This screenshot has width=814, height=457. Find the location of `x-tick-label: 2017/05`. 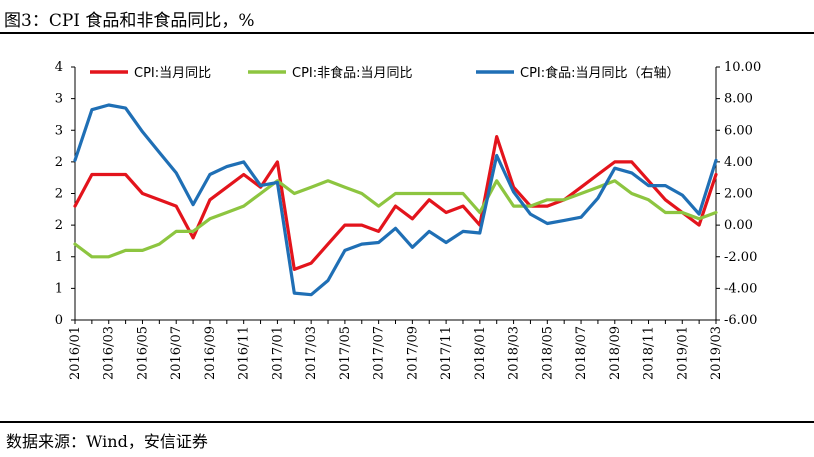

x-tick-label: 2017/05 is located at coordinates (345, 353).